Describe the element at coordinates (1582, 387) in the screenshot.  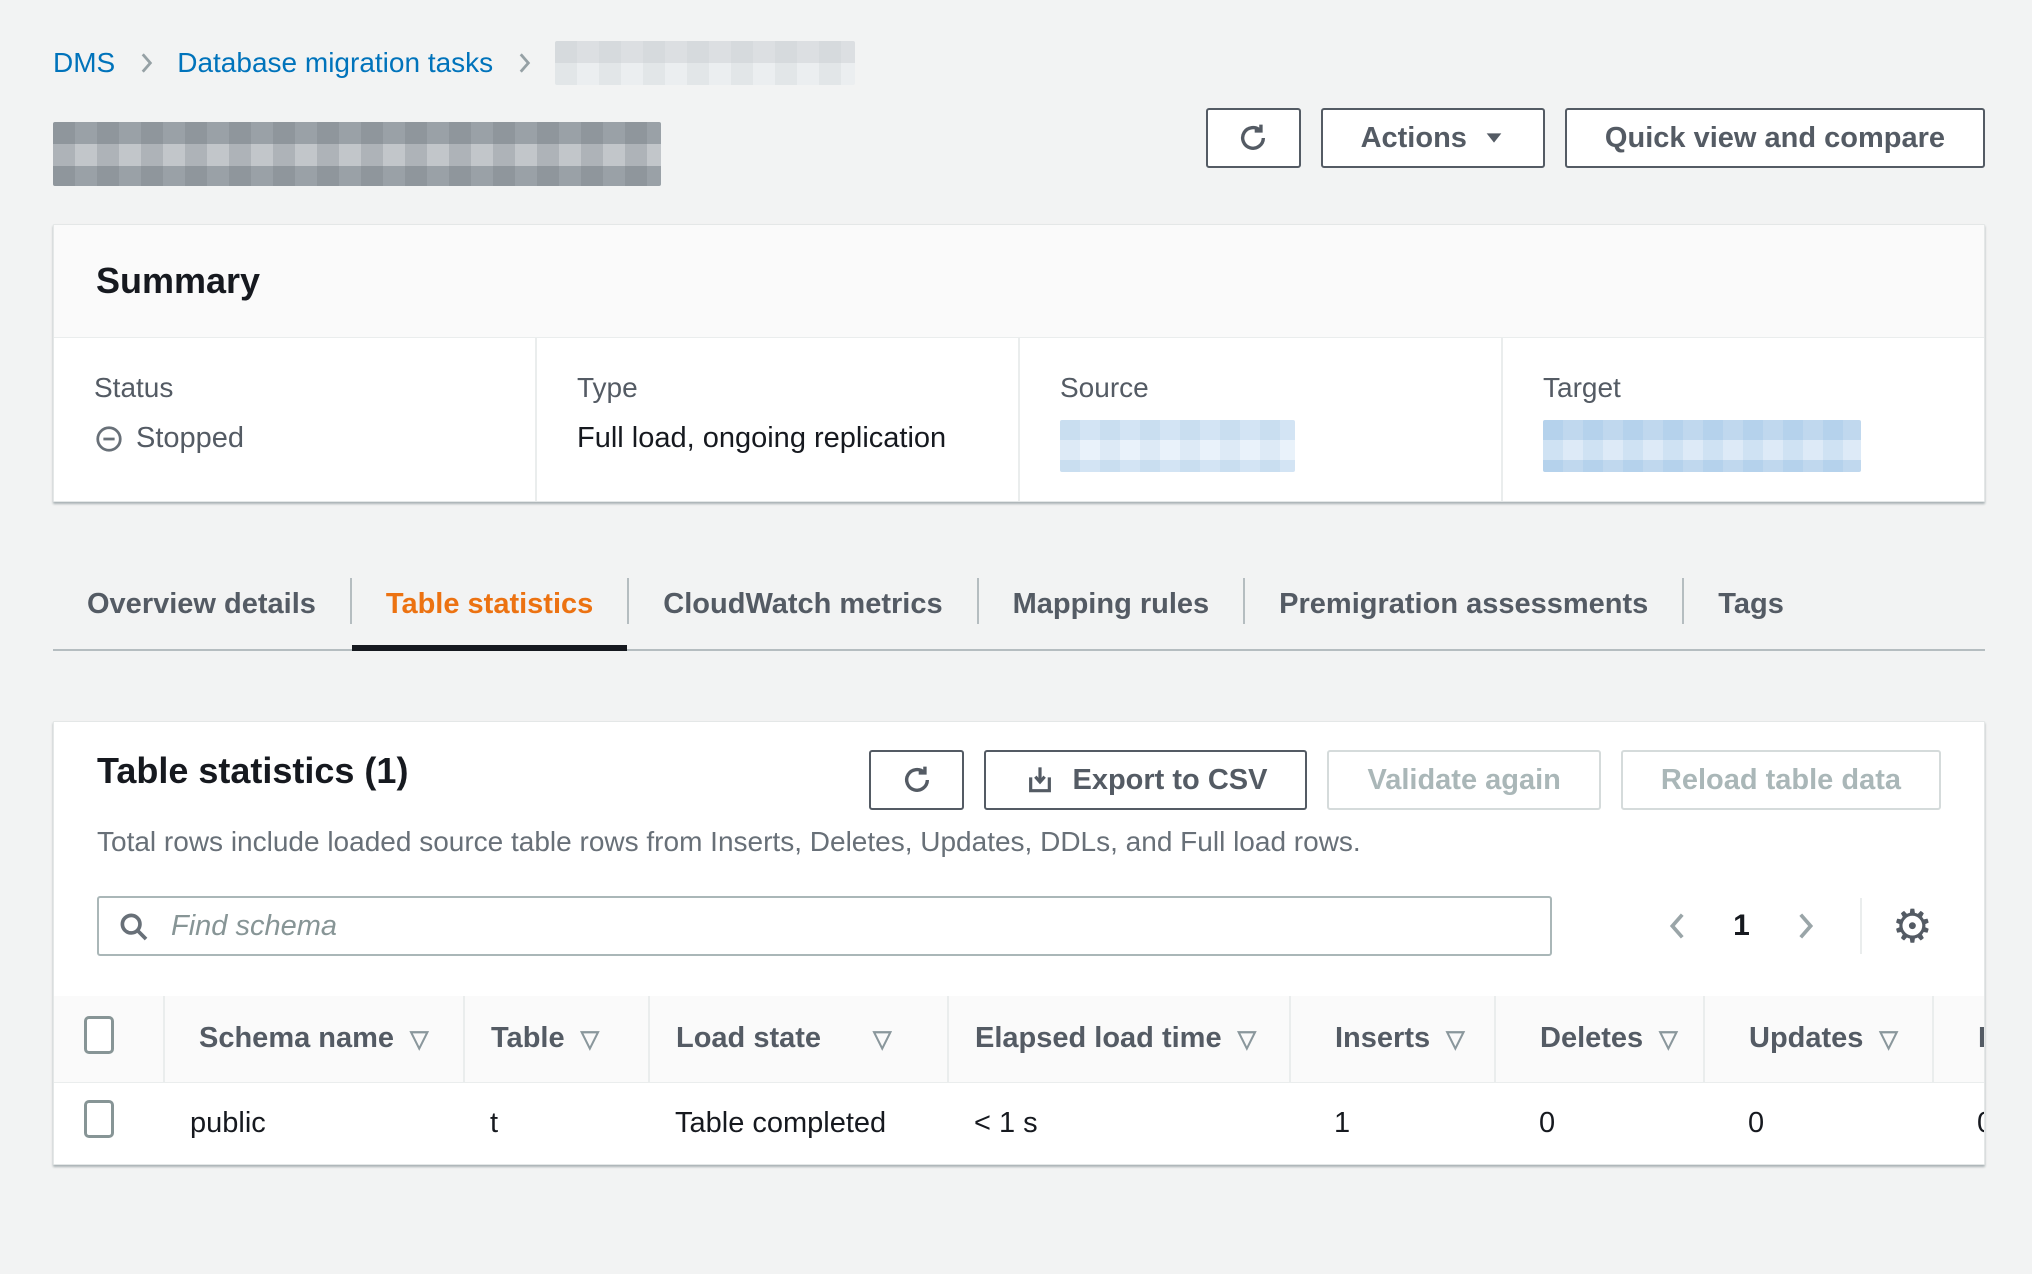
I see `target-label: Target` at that location.